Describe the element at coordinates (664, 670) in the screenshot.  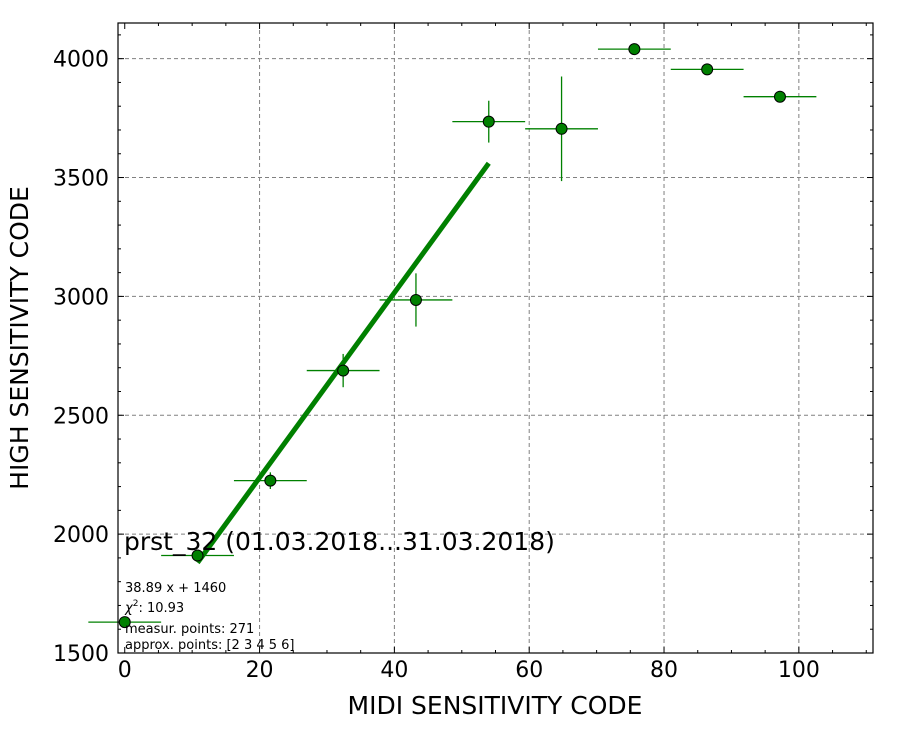
I see `x-tick-label: 80` at that location.